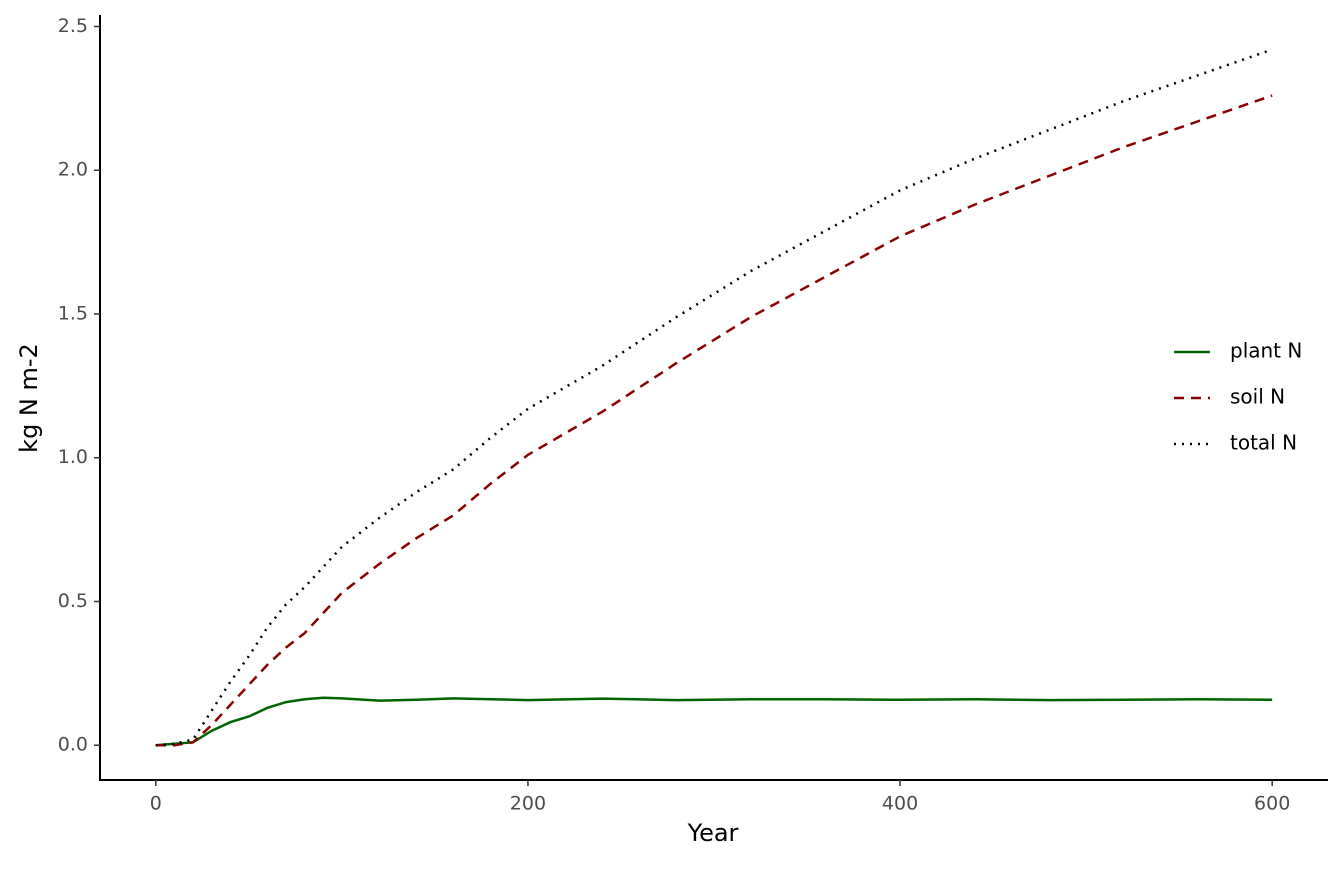 Image resolution: width=1344 pixels, height=869 pixels. Describe the element at coordinates (900, 804) in the screenshot. I see `x-tick-label: 400` at that location.